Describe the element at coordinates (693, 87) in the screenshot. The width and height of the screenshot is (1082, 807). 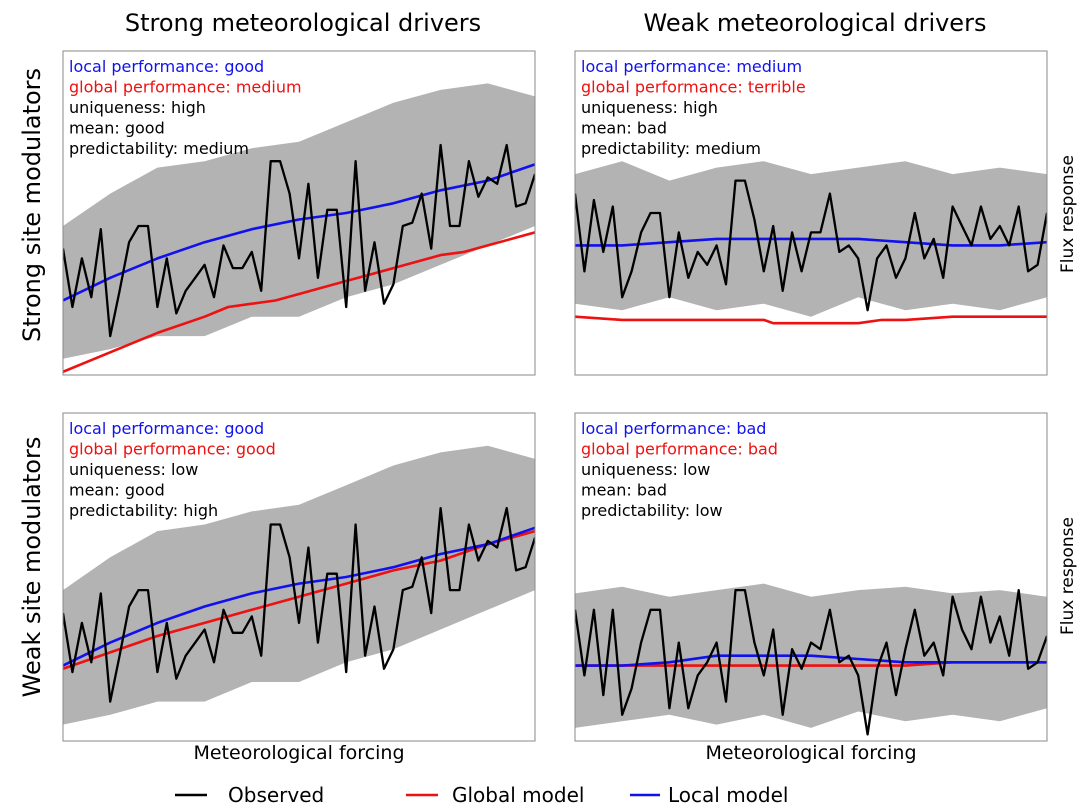
I see `annotation-text: global performance: terrible` at that location.